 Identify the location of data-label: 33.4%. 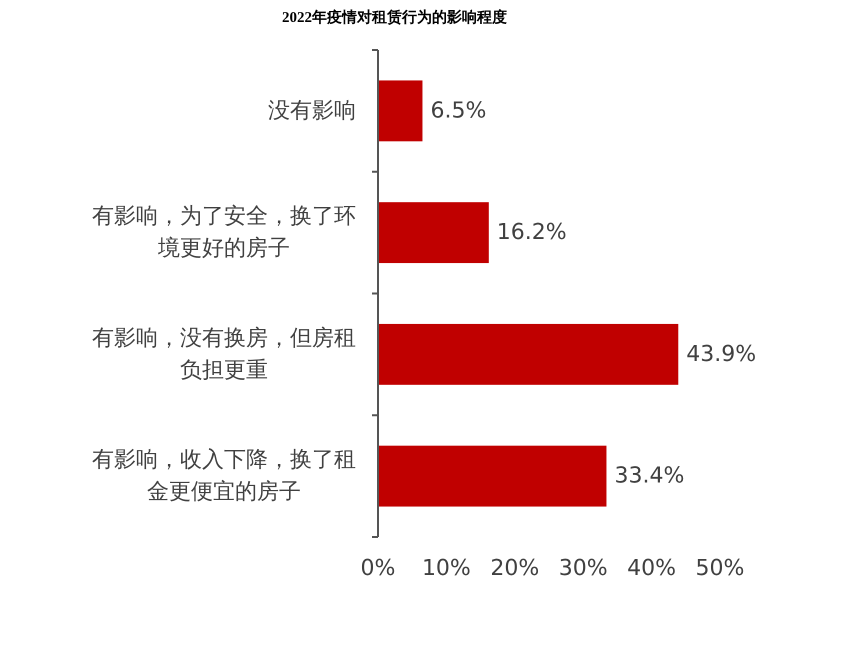
(649, 476).